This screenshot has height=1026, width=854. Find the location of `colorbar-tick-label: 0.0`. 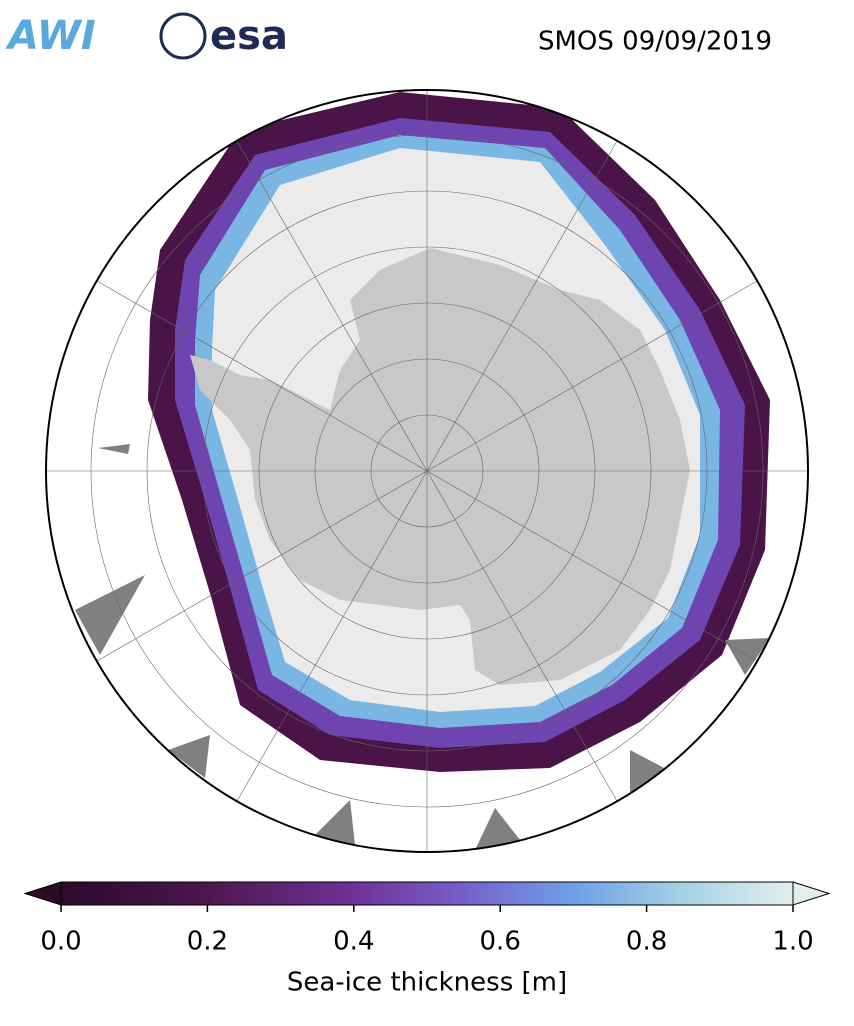

colorbar-tick-label: 0.0 is located at coordinates (60, 942).